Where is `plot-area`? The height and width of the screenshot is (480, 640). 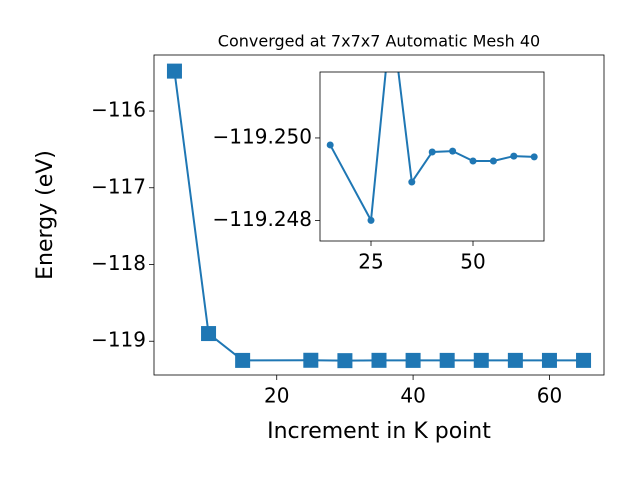
plot-area is located at coordinates (432, 117).